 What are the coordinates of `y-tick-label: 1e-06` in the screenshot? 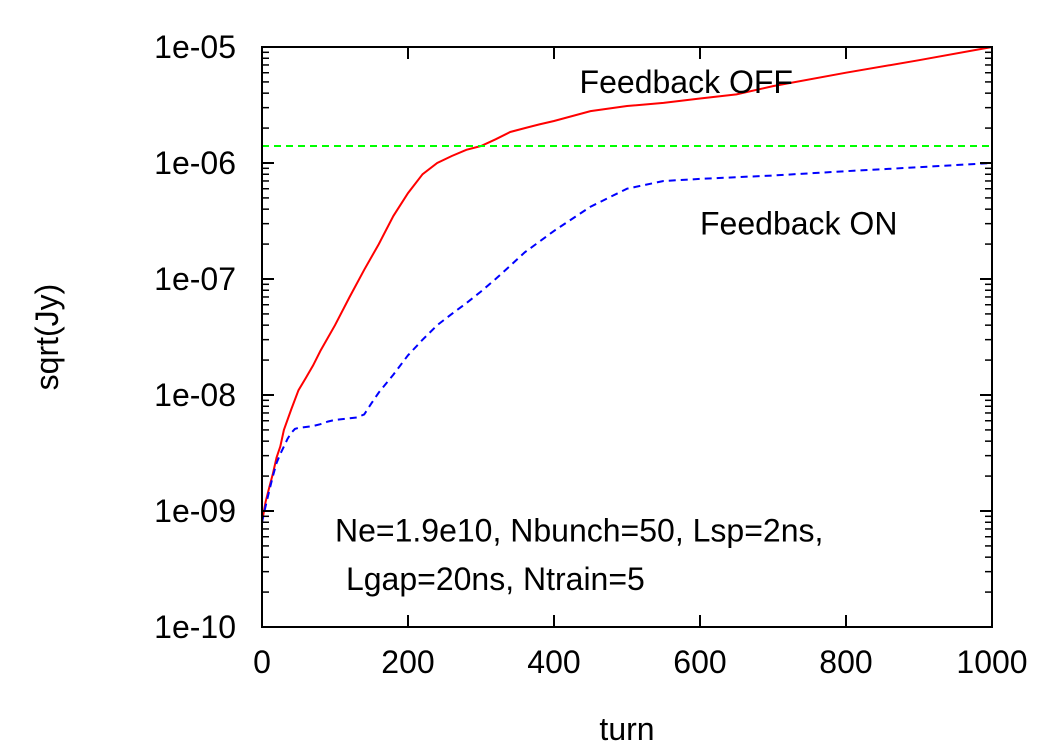 It's located at (195, 163).